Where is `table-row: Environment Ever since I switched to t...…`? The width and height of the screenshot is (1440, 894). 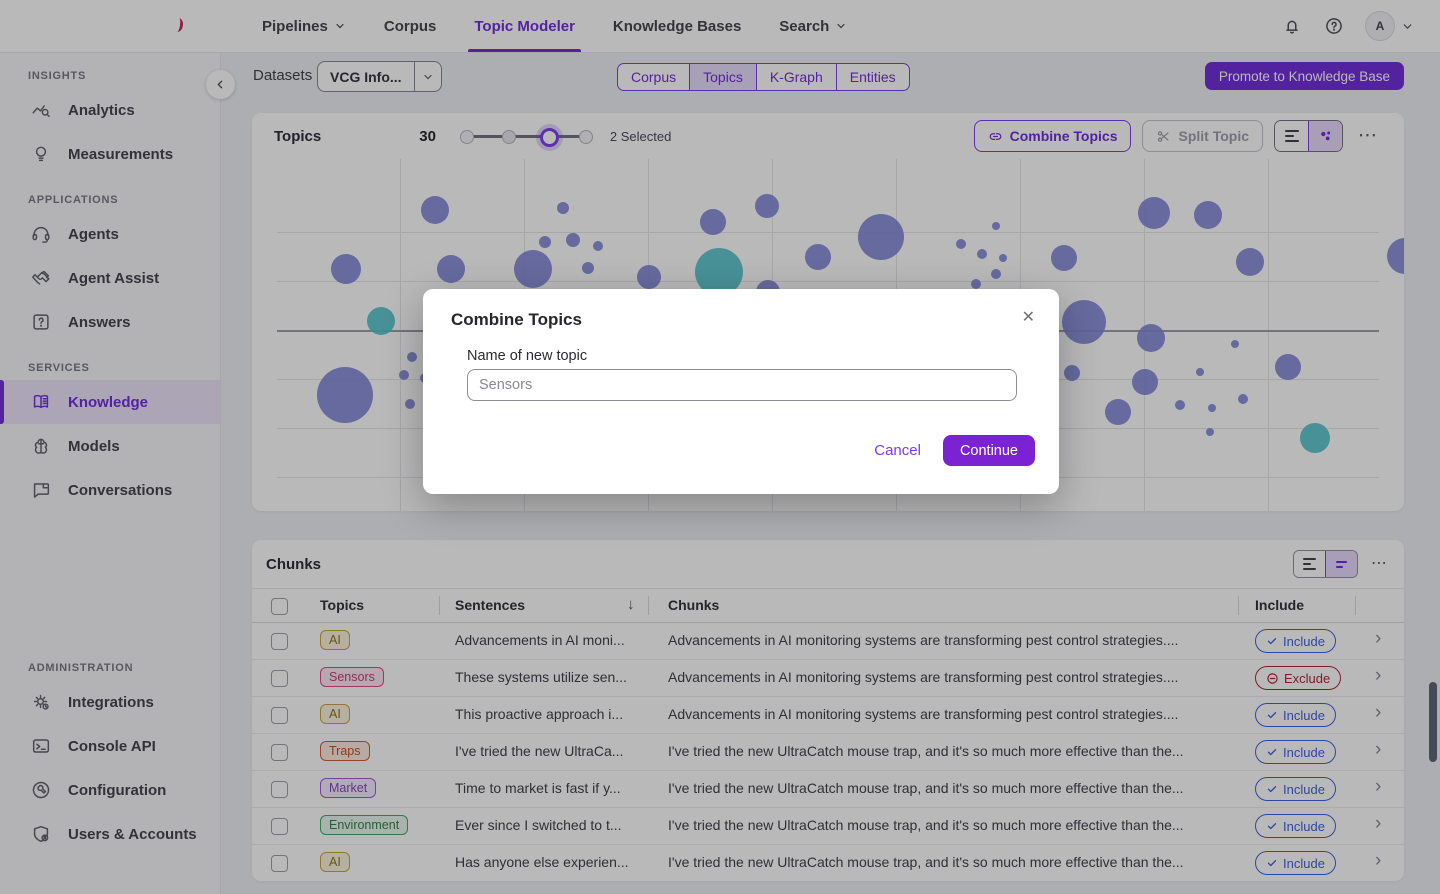 table-row: Environment Ever since I switched to t...… is located at coordinates (828, 826).